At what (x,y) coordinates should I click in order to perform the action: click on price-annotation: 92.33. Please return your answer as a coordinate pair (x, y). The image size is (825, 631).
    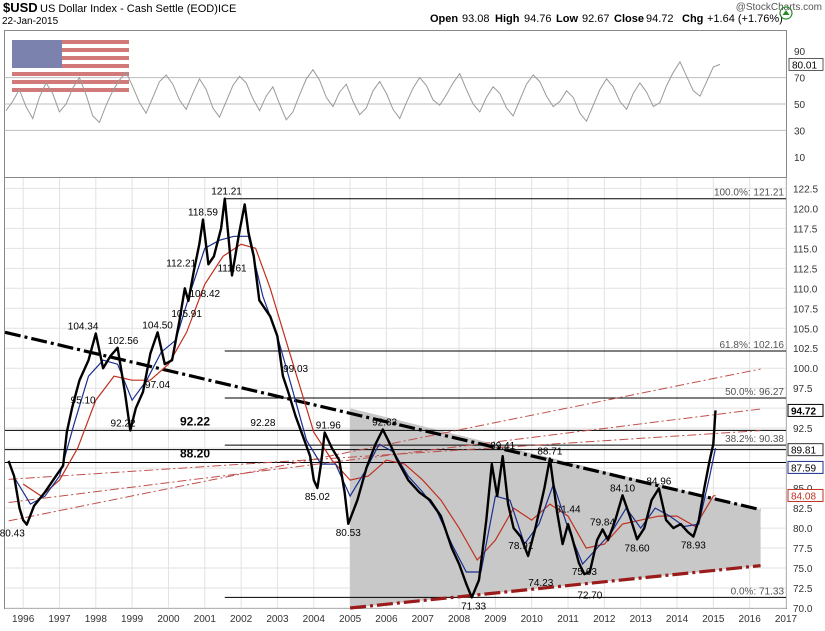
    Looking at the image, I should click on (384, 423).